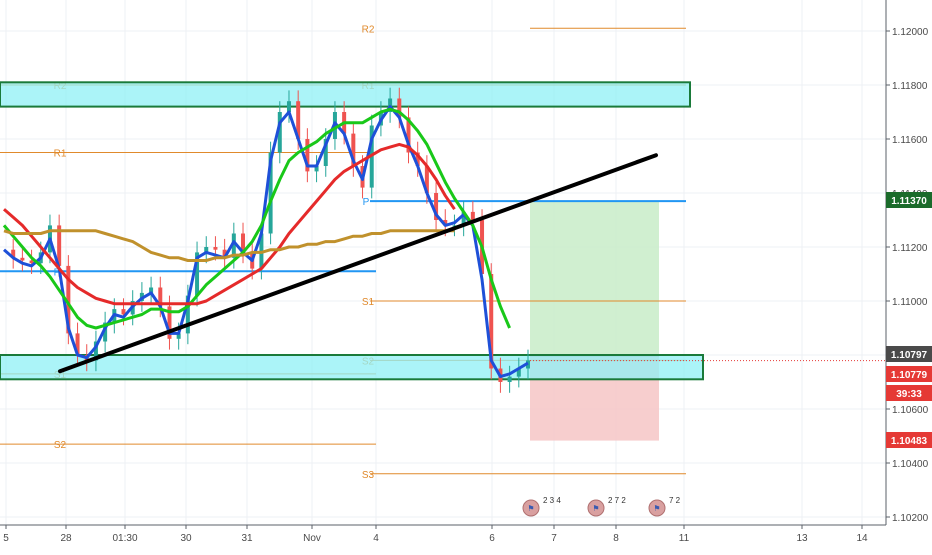  I want to click on time-tick-label: 14, so click(862, 538).